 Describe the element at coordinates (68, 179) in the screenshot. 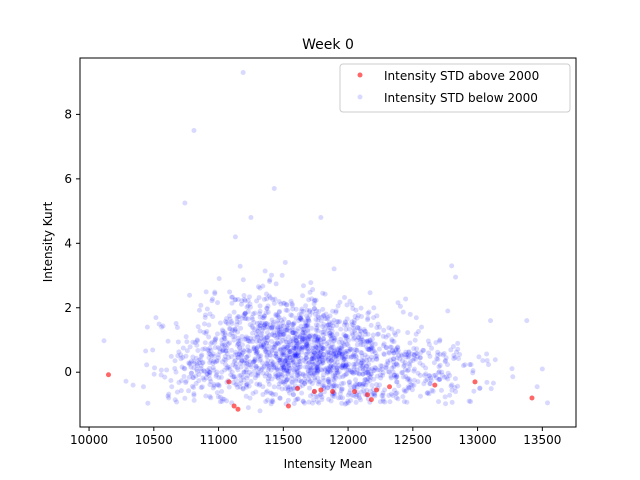

I see `y-tick-label: 6` at that location.